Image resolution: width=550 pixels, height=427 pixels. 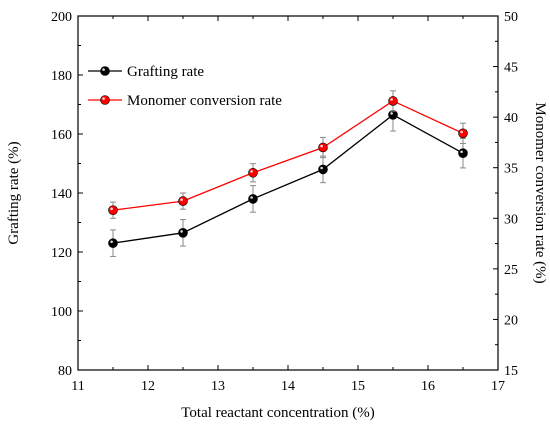 What do you see at coordinates (288, 386) in the screenshot?
I see `x-tick-label: 14` at bounding box center [288, 386].